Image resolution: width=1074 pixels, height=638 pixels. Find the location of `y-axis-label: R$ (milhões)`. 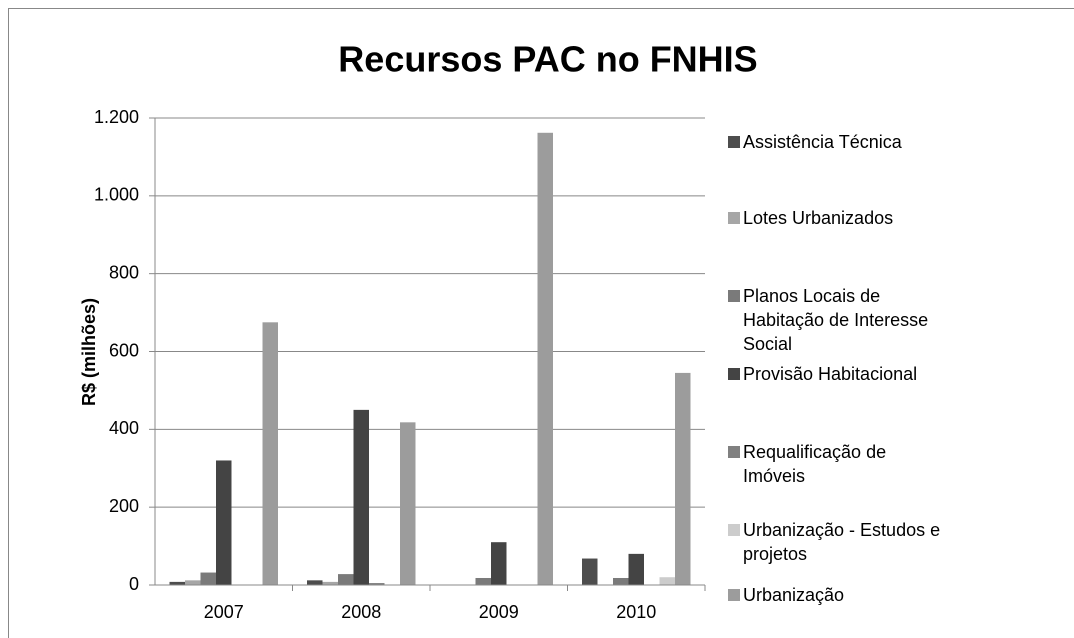

y-axis-label: R$ (milhões) is located at coordinates (89, 352).